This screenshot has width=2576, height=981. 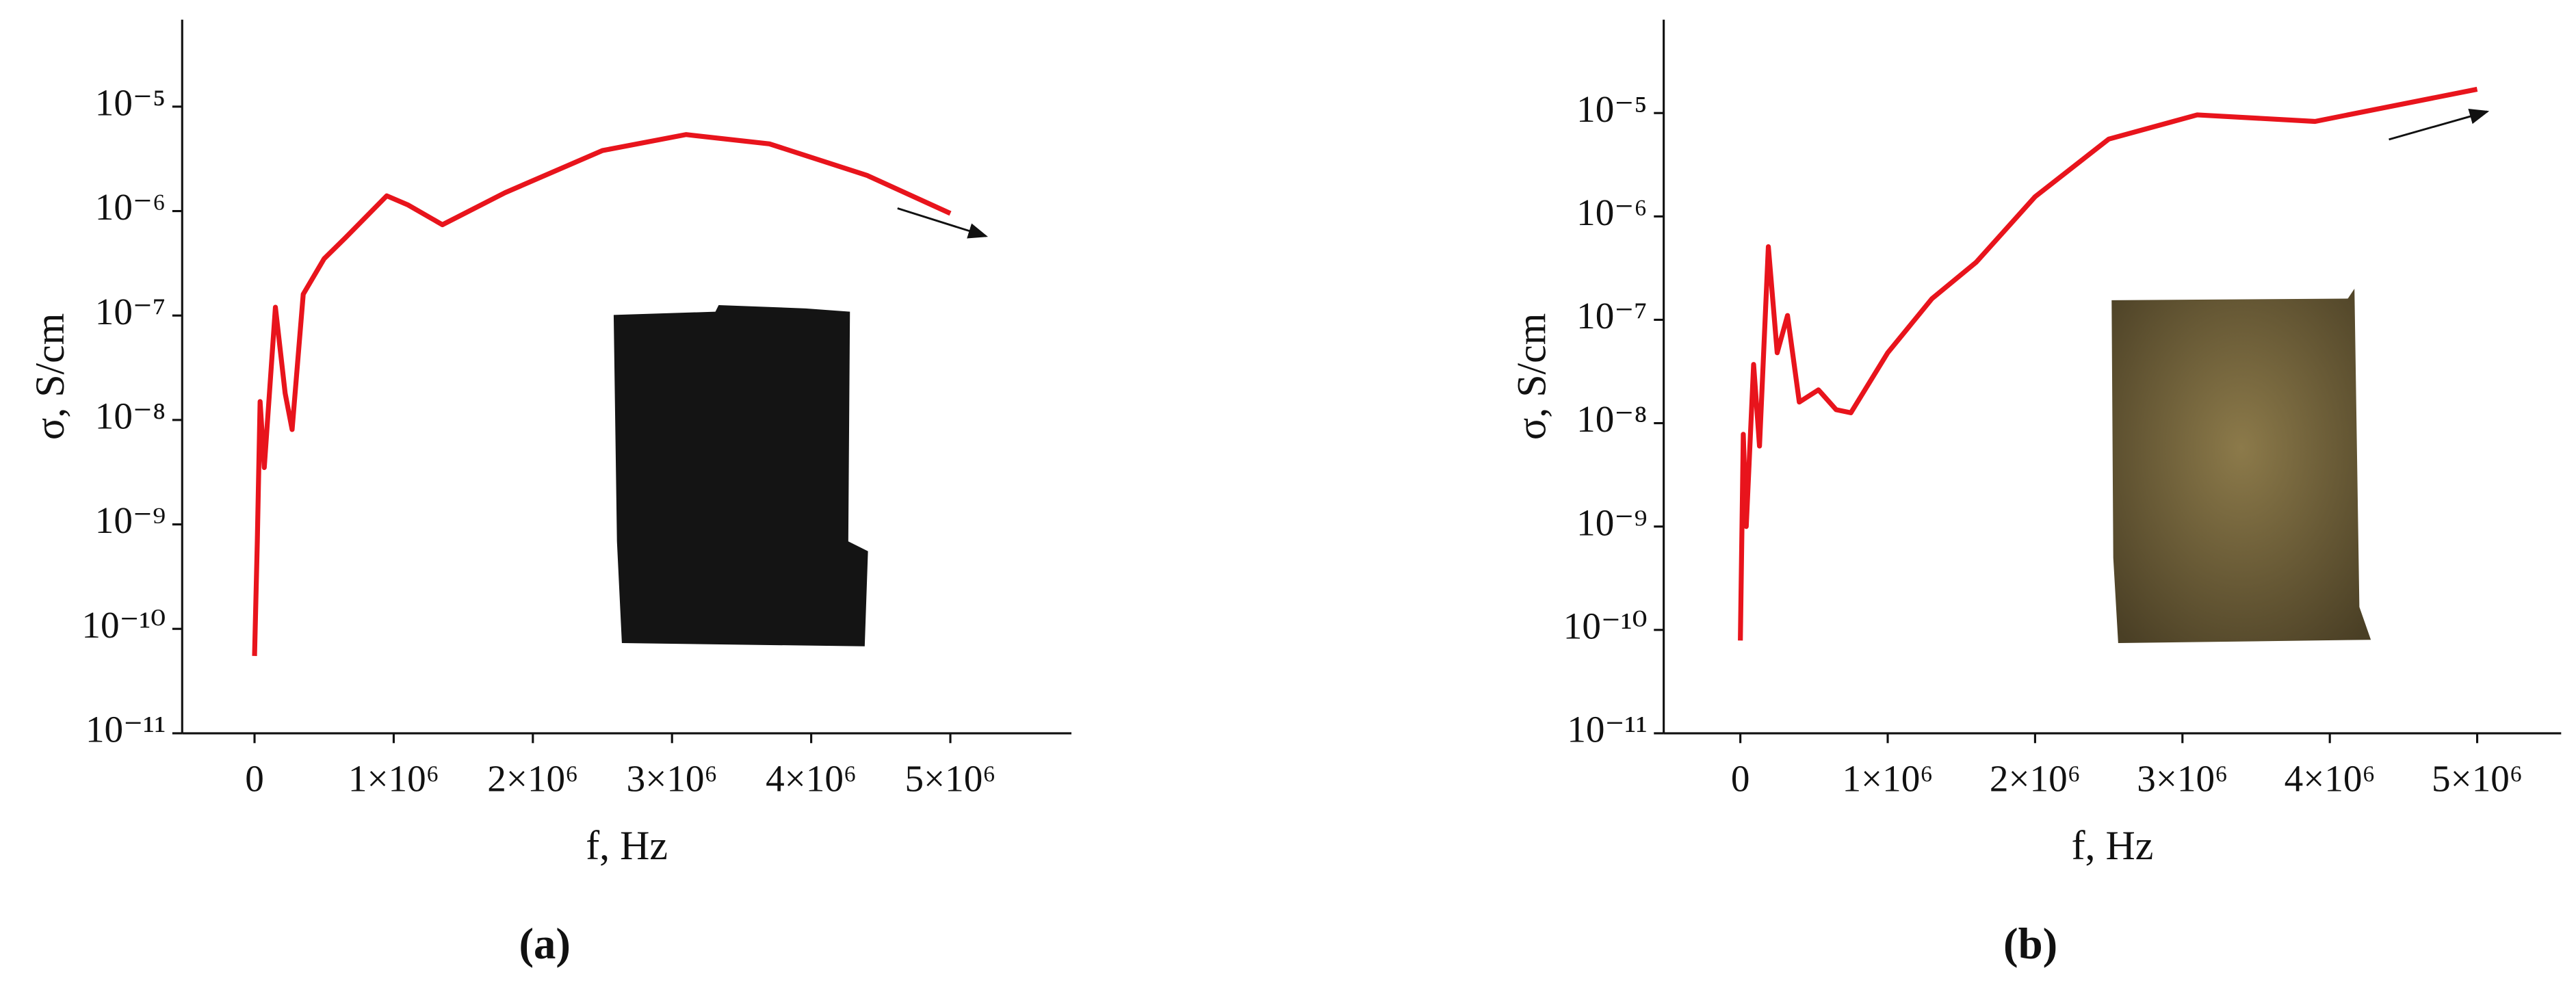 I want to click on trend-arrow-b, so click(x=2439, y=125).